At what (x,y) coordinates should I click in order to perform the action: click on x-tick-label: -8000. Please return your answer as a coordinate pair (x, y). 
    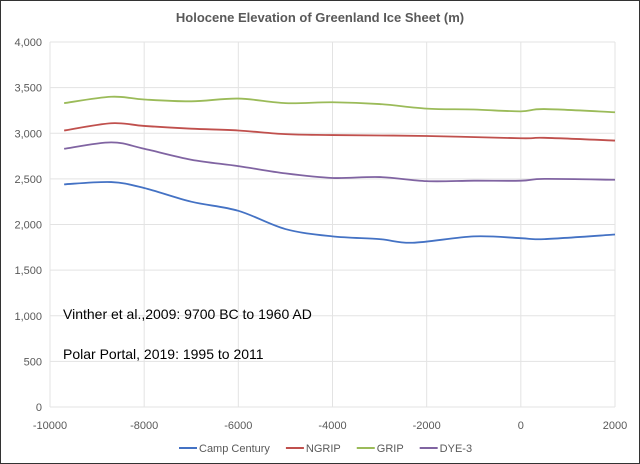
    Looking at the image, I should click on (144, 426).